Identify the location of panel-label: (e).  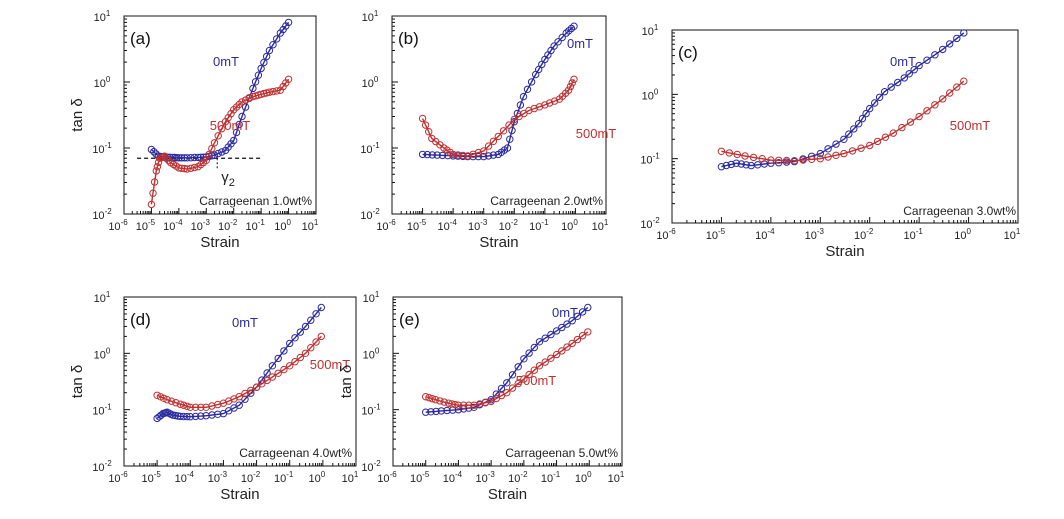
(409, 319).